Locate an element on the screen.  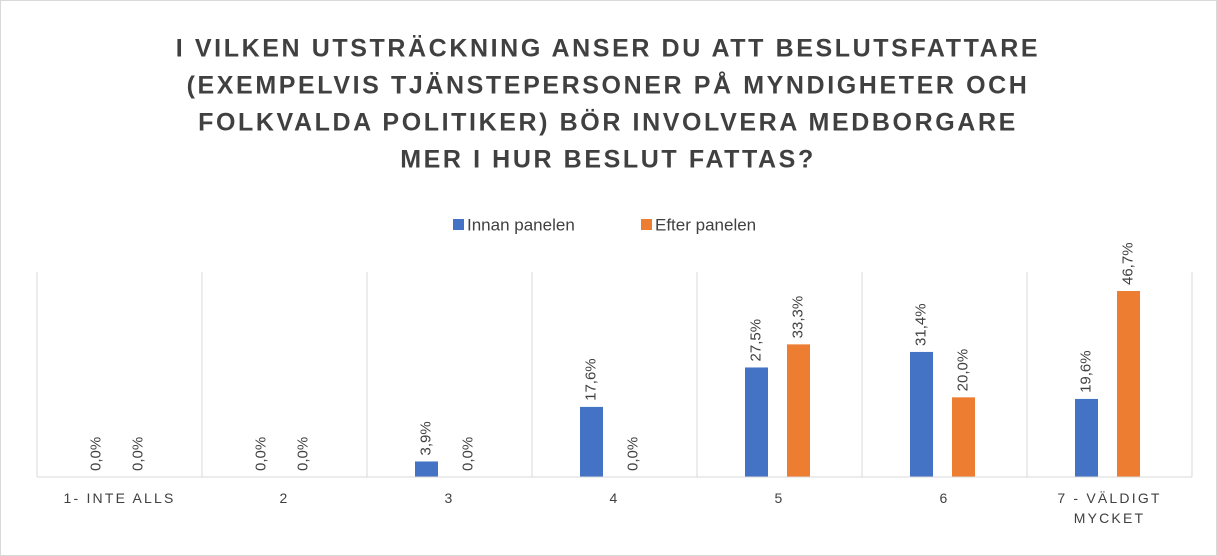
x-tick-label-box: 7 - VÄLDIGT MYCKET is located at coordinates (1109, 508).